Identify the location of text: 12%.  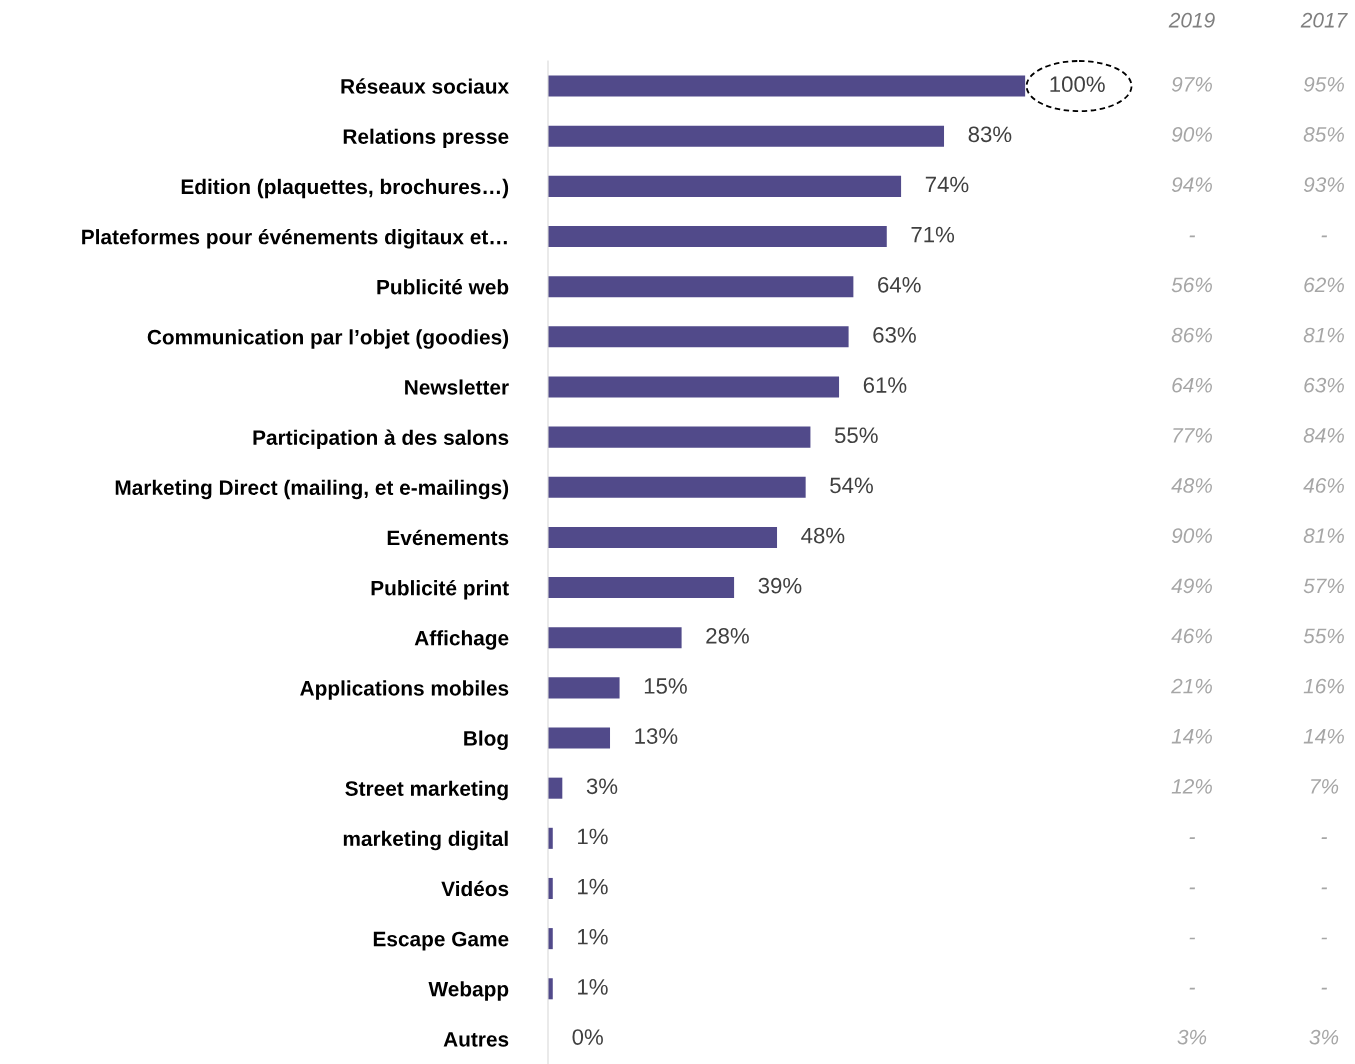
(1191, 786).